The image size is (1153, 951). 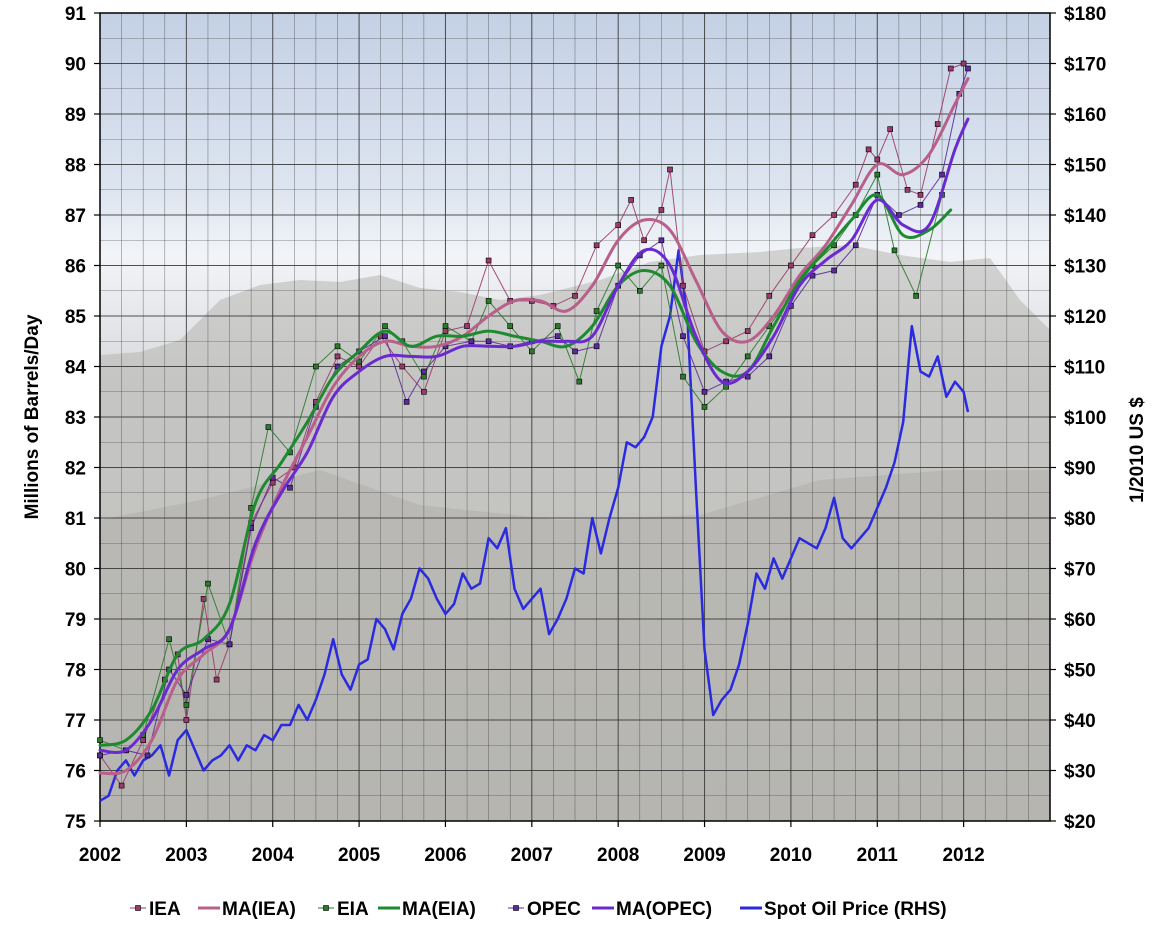 What do you see at coordinates (878, 855) in the screenshot?
I see `x-tick-label: 2011` at bounding box center [878, 855].